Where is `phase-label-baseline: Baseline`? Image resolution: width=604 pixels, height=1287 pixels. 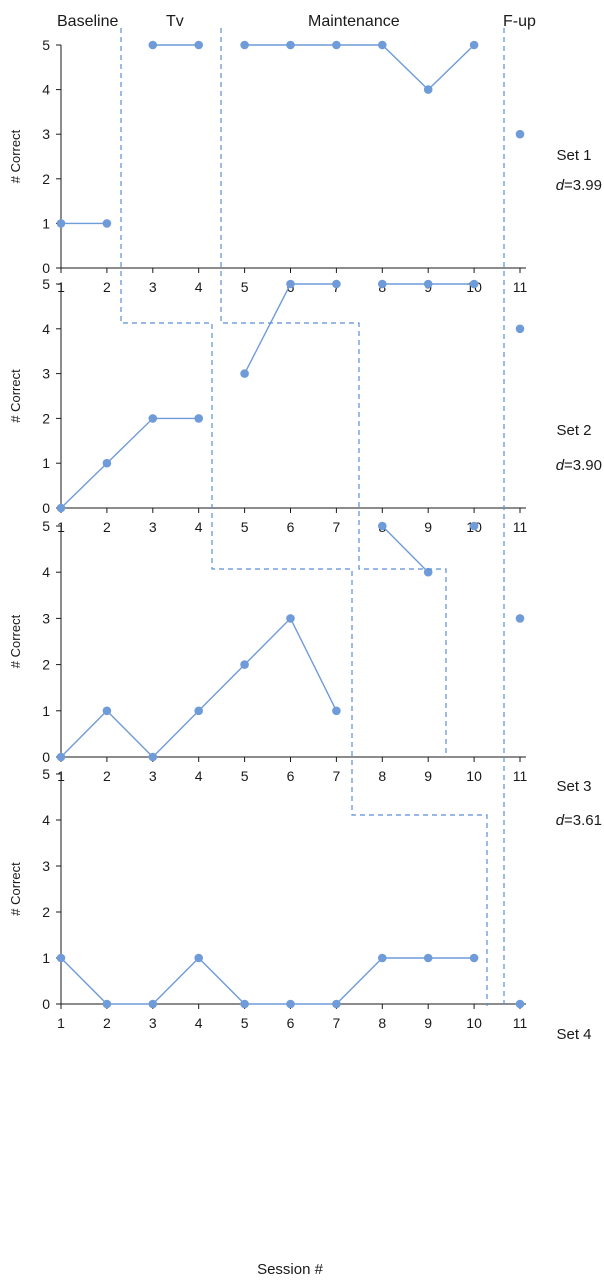 phase-label-baseline: Baseline is located at coordinates (87, 21).